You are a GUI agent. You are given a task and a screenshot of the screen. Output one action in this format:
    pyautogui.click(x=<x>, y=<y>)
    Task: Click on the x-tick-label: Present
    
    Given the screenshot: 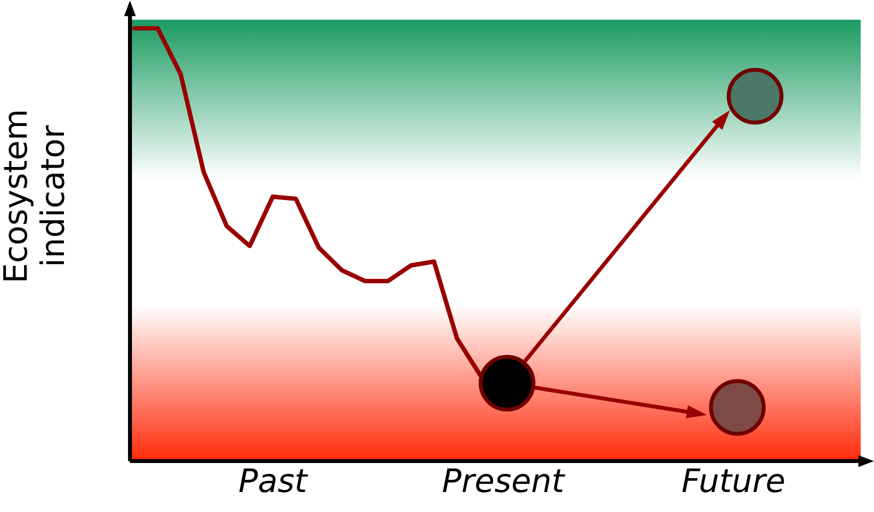 What is the action you would take?
    pyautogui.click(x=504, y=480)
    